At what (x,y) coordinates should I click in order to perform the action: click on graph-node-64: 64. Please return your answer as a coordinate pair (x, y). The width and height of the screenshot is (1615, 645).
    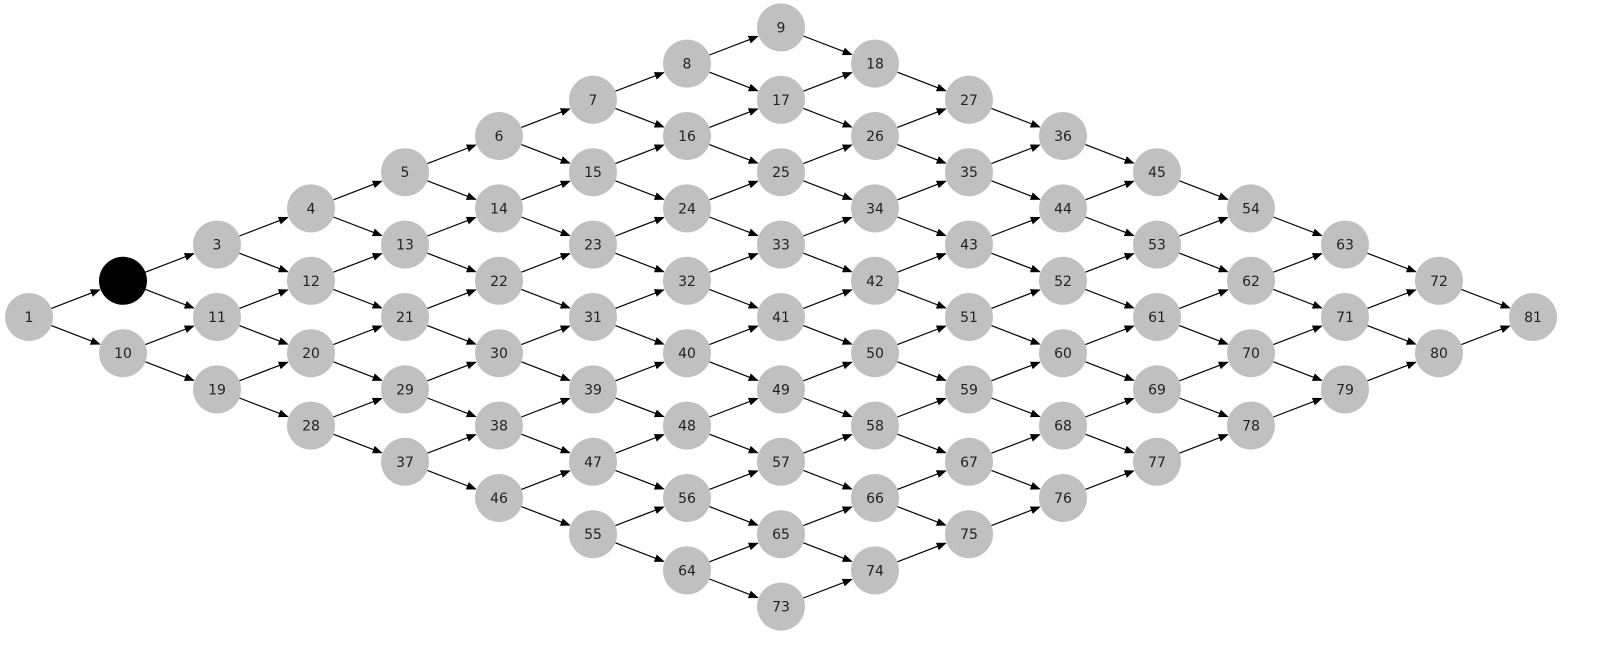
    Looking at the image, I should click on (687, 570).